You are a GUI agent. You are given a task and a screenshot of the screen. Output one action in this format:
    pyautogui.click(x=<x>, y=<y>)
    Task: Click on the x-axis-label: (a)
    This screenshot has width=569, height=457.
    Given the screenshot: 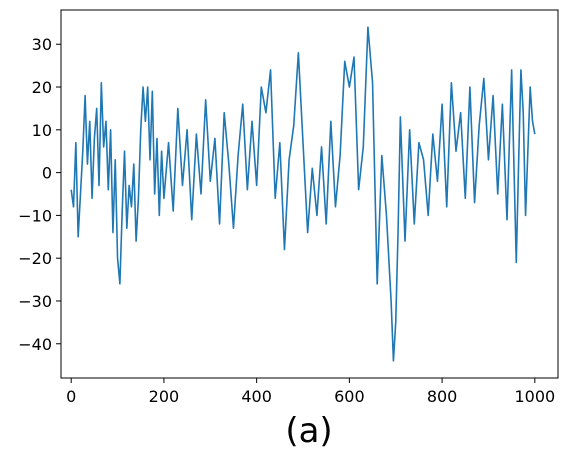 What is the action you would take?
    pyautogui.click(x=308, y=431)
    